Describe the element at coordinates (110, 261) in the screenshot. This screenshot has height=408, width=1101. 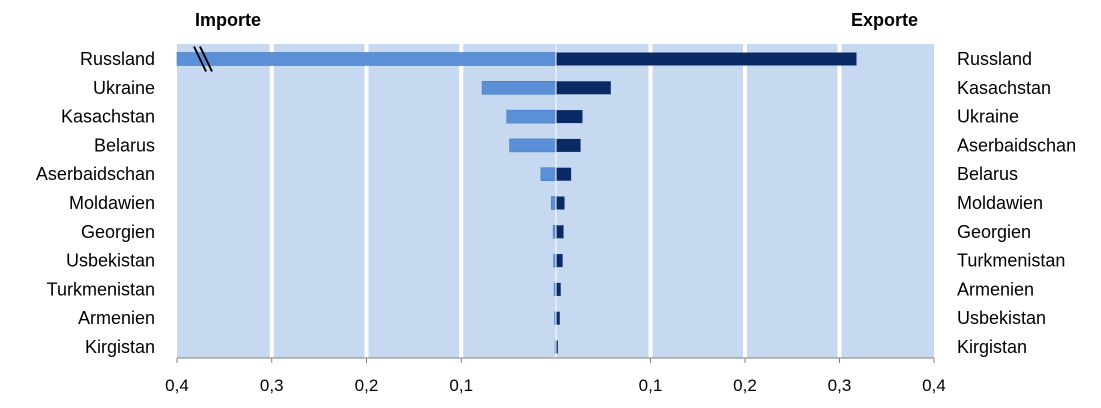
I see `import-category-label: Usbekistan` at that location.